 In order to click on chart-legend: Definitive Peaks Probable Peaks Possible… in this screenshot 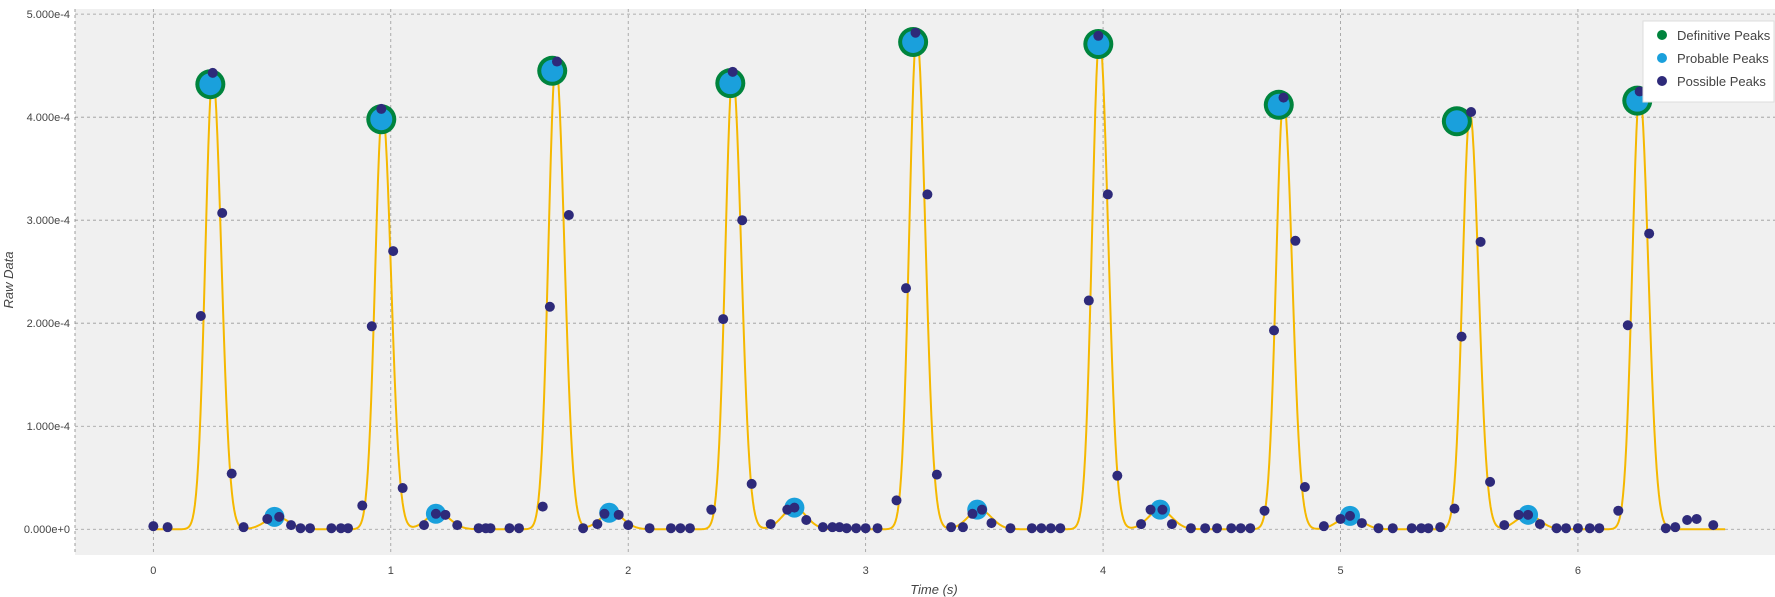, I will do `click(1708, 61)`.